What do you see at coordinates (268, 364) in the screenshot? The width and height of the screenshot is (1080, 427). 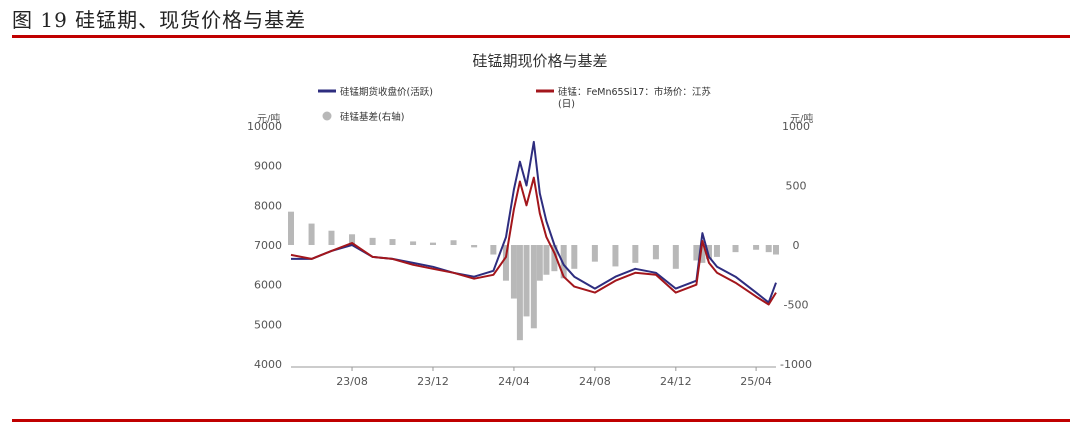 I see `y-left-tick-label: 4000` at bounding box center [268, 364].